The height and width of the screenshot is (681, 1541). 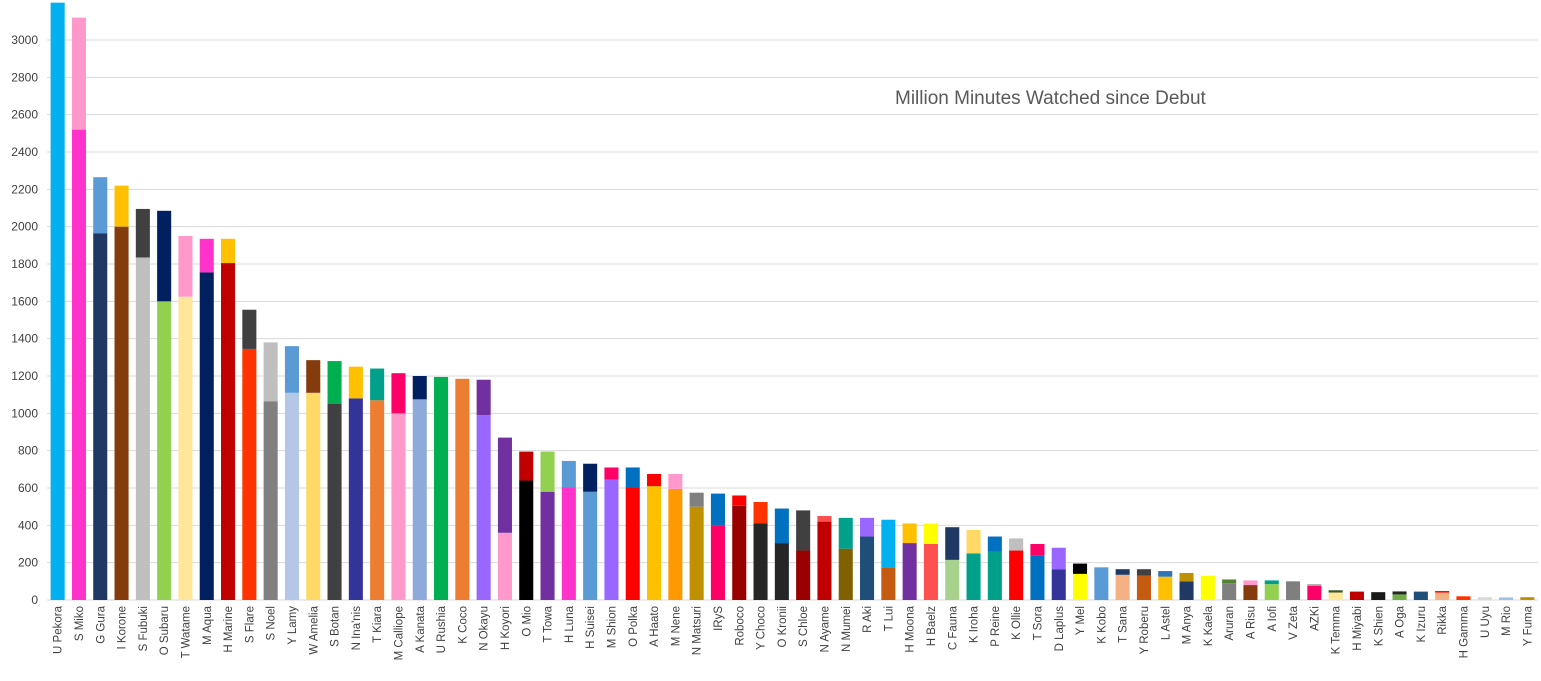 What do you see at coordinates (24, 115) in the screenshot?
I see `y-tick-label: 2600` at bounding box center [24, 115].